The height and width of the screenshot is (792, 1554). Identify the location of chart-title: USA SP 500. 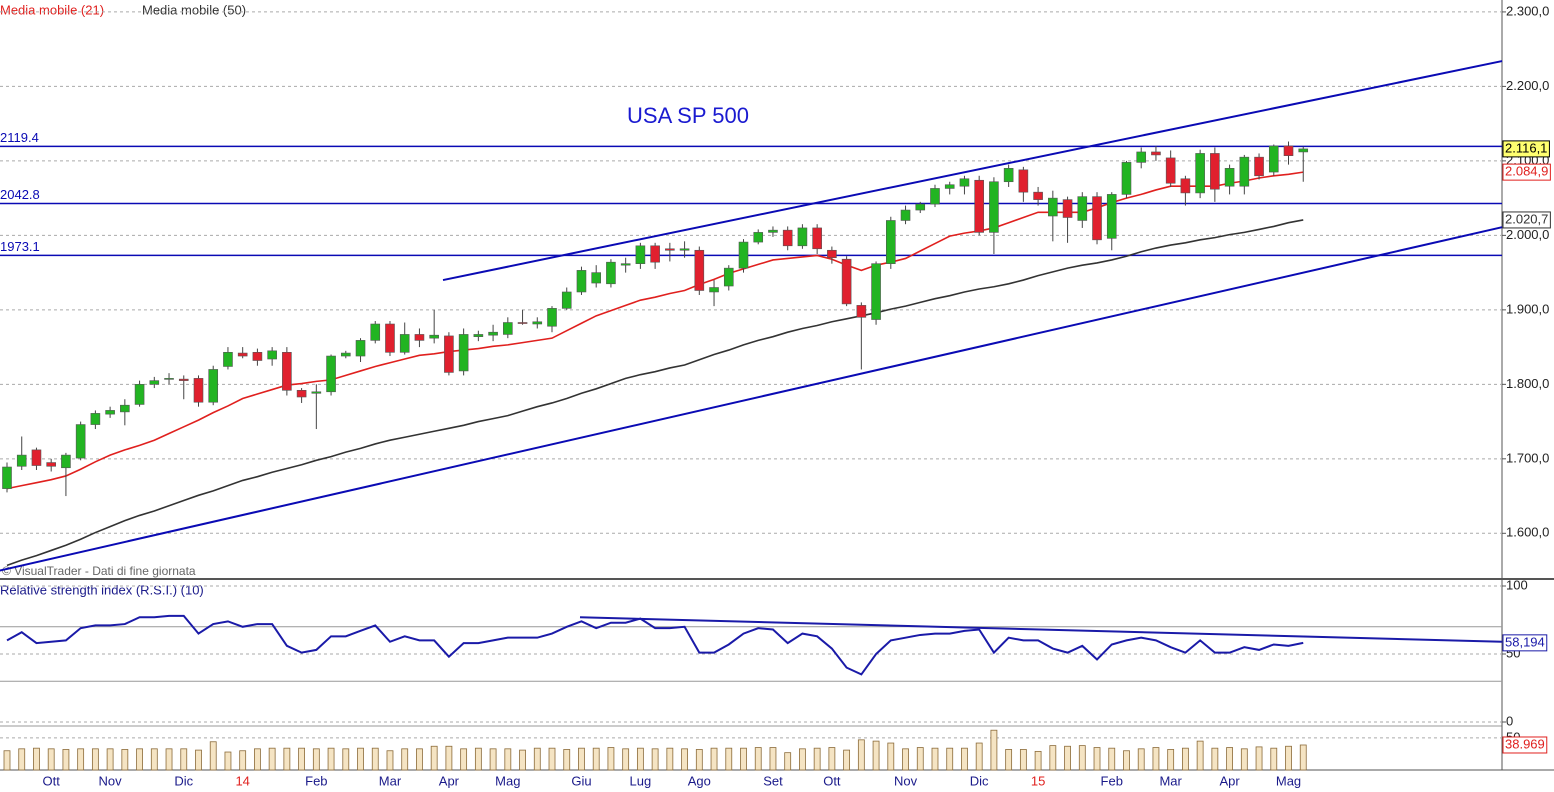
(688, 115).